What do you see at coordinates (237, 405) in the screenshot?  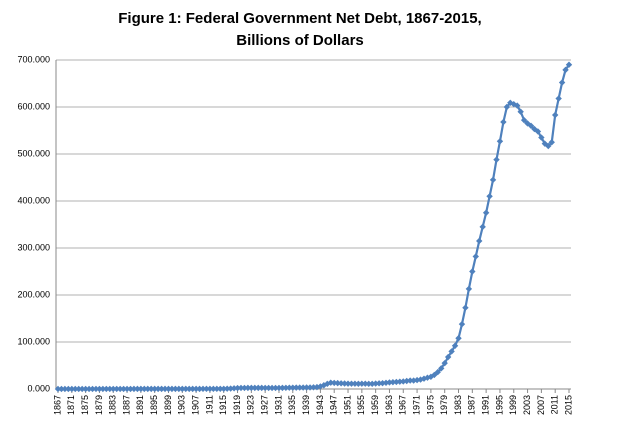 I see `x-tick-label: 1919` at bounding box center [237, 405].